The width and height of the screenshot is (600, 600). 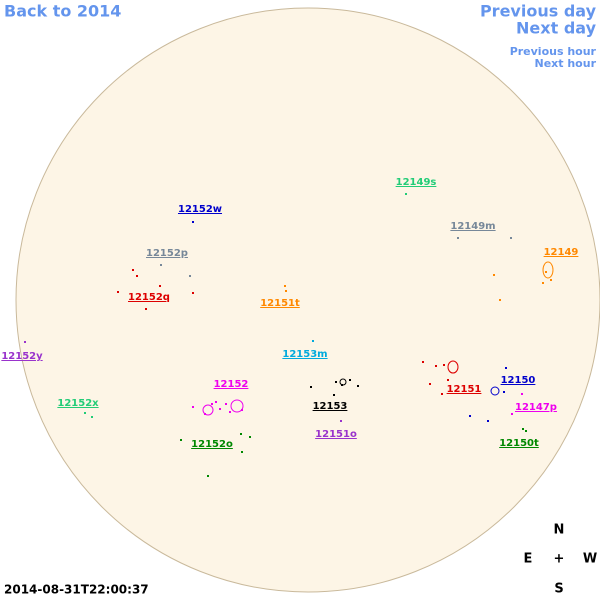 I want to click on region-label: 12152y, so click(x=22, y=356).